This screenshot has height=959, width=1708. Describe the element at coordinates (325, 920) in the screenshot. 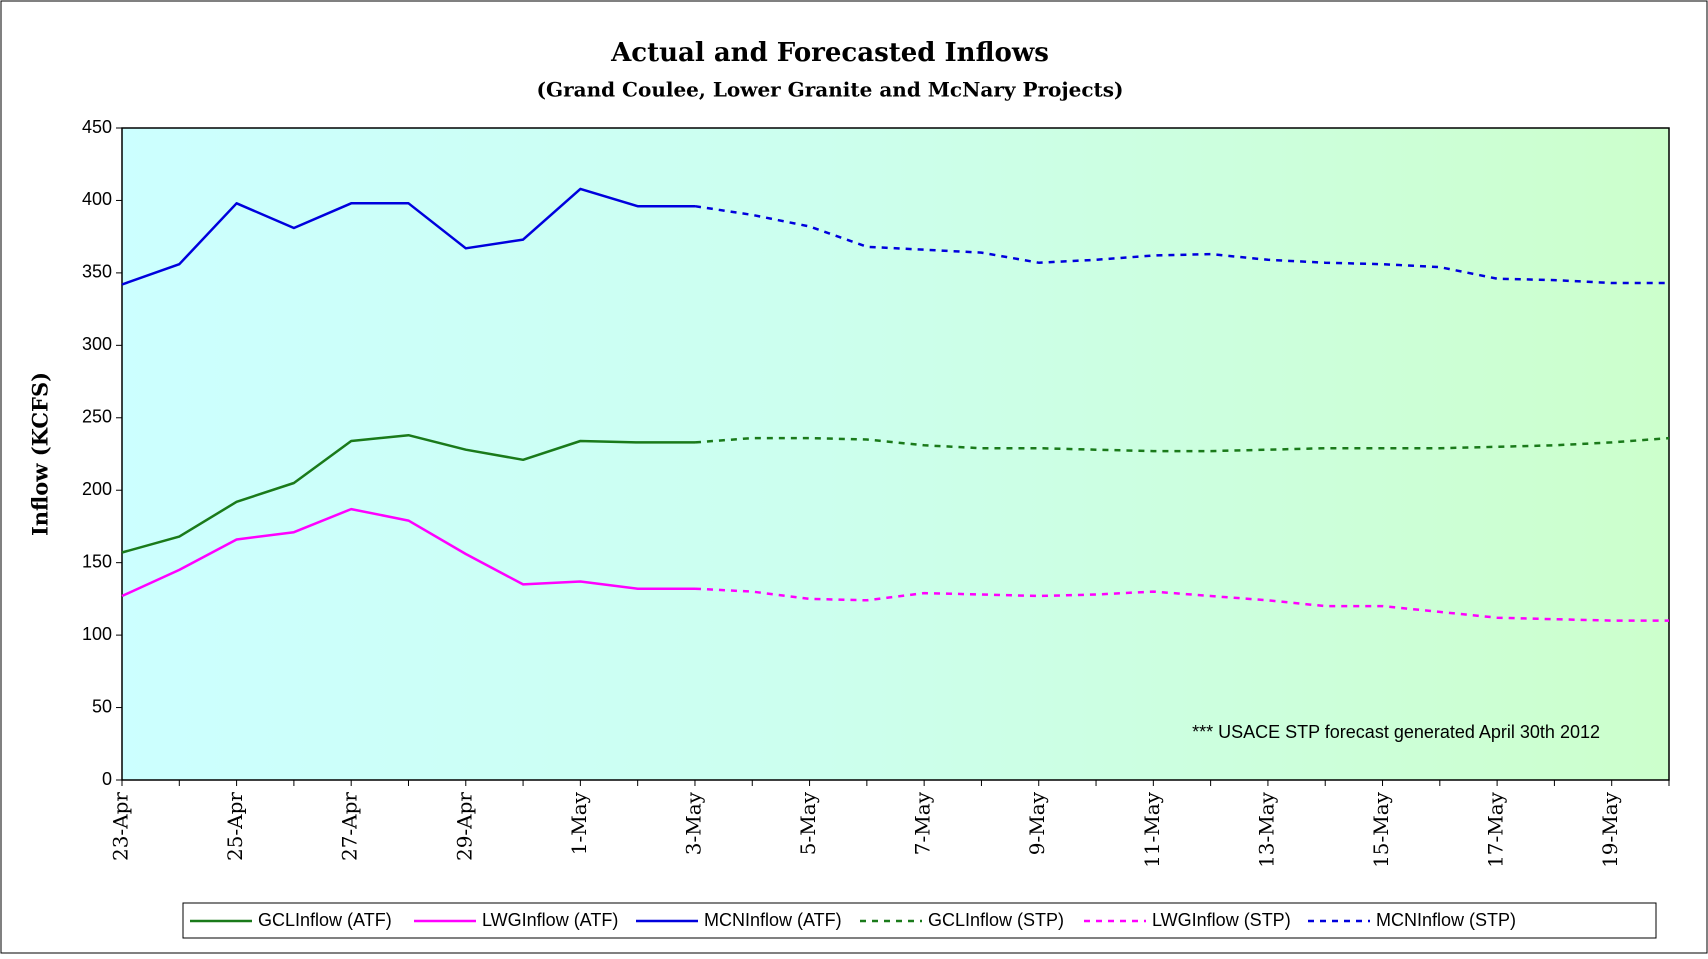

I see `legend-label: GCLInflow (ATF)` at that location.